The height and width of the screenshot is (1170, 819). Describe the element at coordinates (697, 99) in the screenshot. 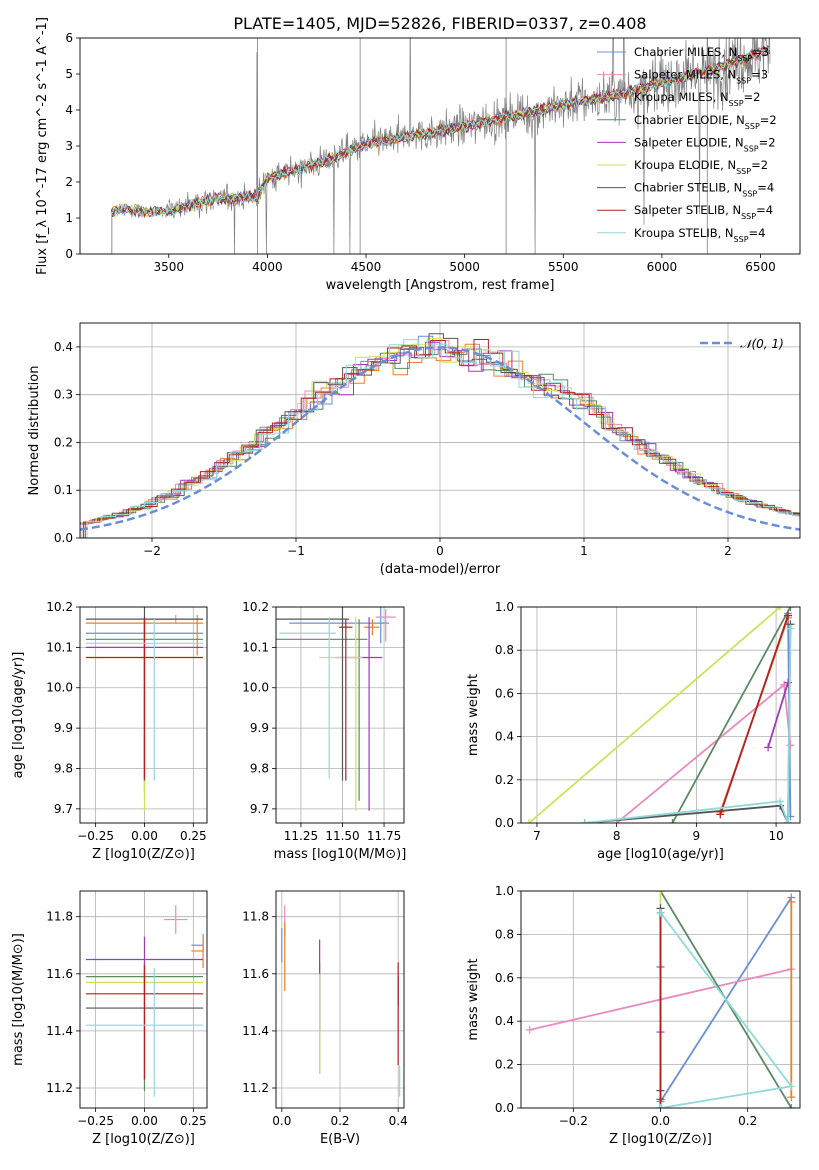

I see `legend-entry: Kroupa MILES, NSSP=2` at that location.